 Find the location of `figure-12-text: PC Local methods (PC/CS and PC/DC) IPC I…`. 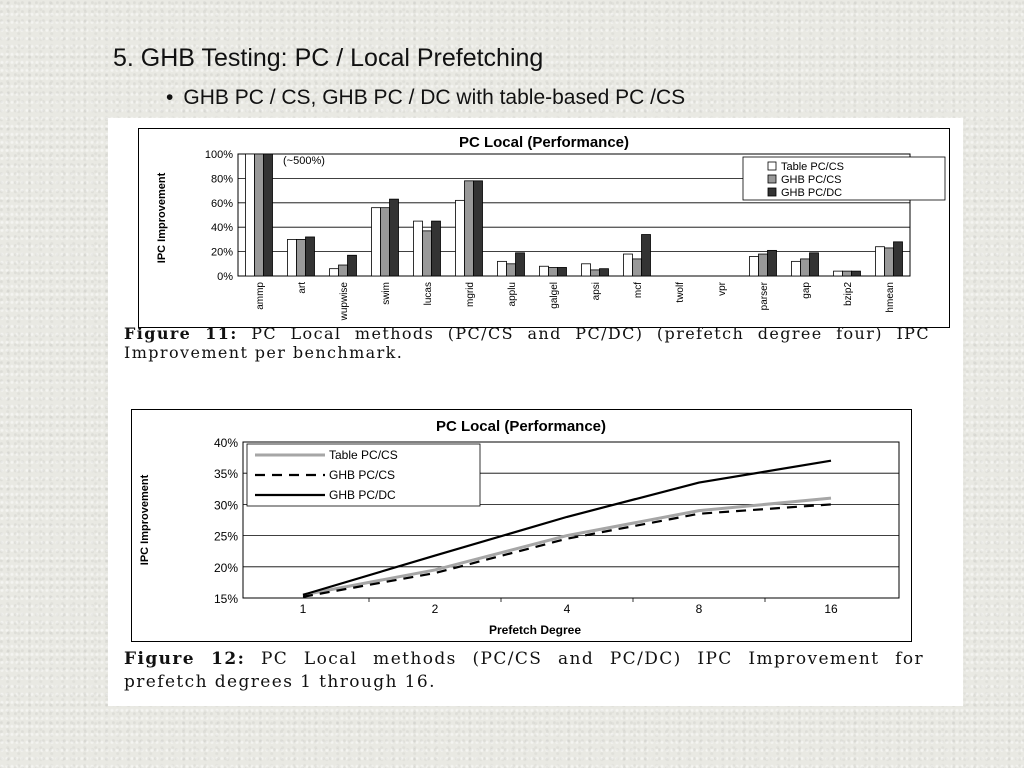

figure-12-text: PC Local methods (PC/CS and PC/DC) IPC I… is located at coordinates (524, 670).